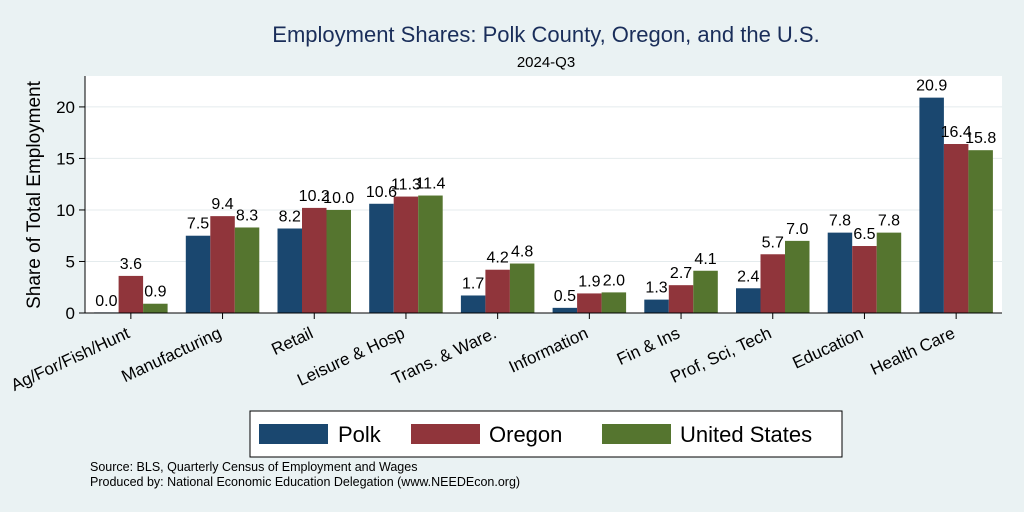 The width and height of the screenshot is (1024, 512). Describe the element at coordinates (746, 434) in the screenshot. I see `legend-label: United States` at that location.